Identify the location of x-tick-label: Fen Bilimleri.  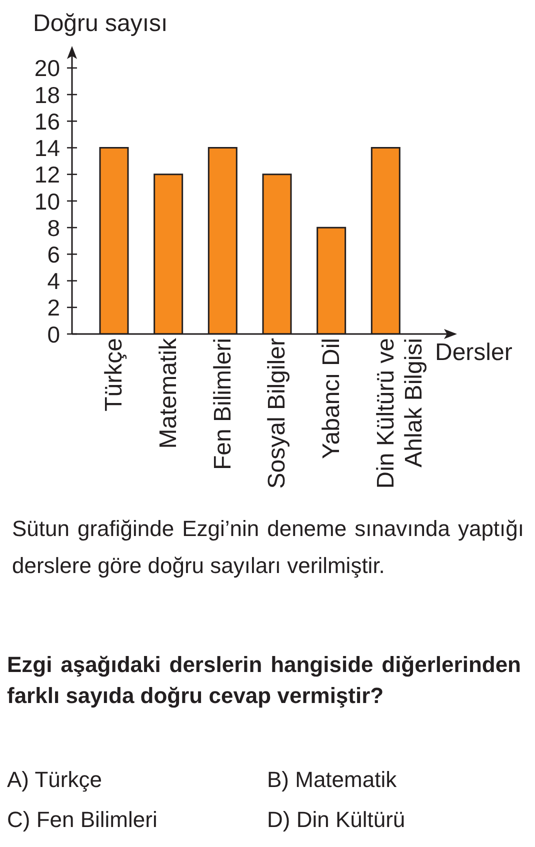
(222, 404).